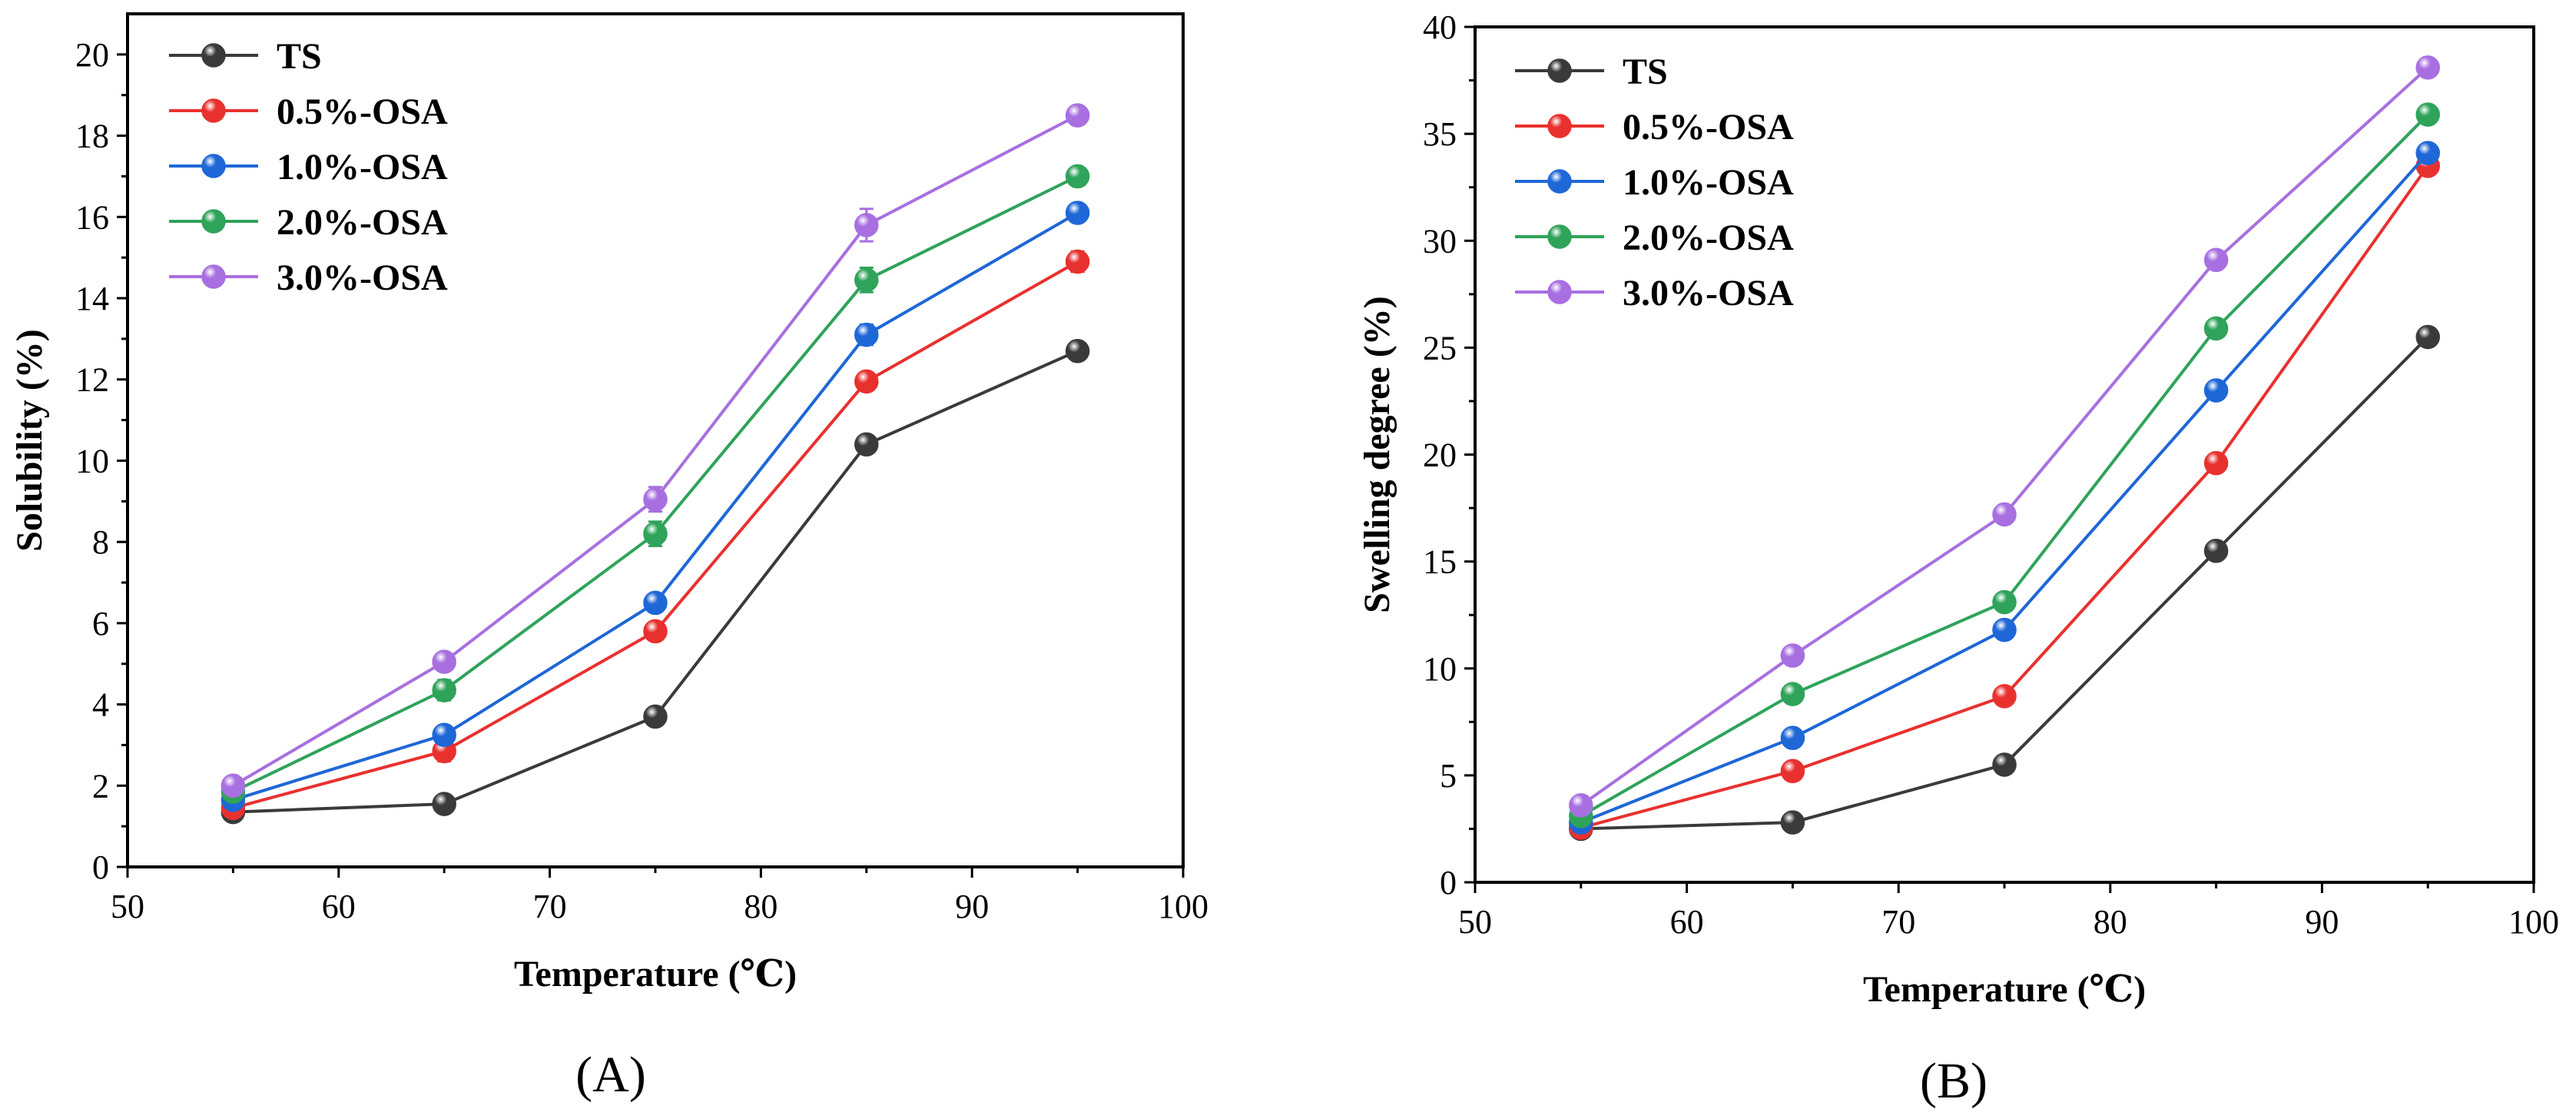 The width and height of the screenshot is (2576, 1119). What do you see at coordinates (1440, 134) in the screenshot?
I see `y-tick-label: 35` at bounding box center [1440, 134].